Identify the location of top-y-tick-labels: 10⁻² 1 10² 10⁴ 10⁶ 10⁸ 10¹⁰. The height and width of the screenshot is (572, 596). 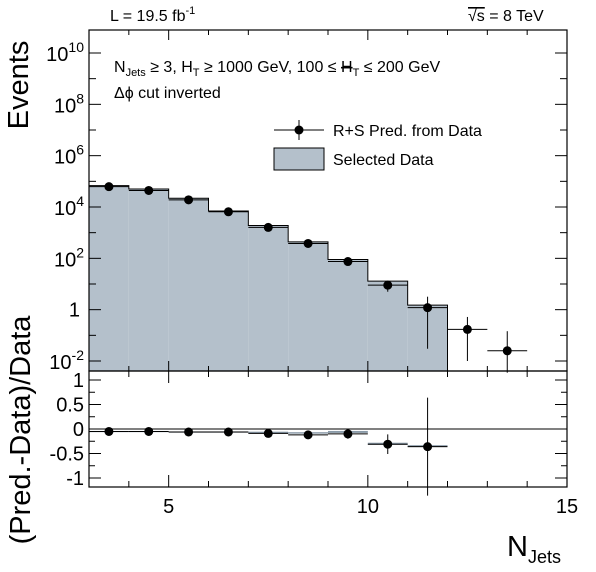
(65, 206).